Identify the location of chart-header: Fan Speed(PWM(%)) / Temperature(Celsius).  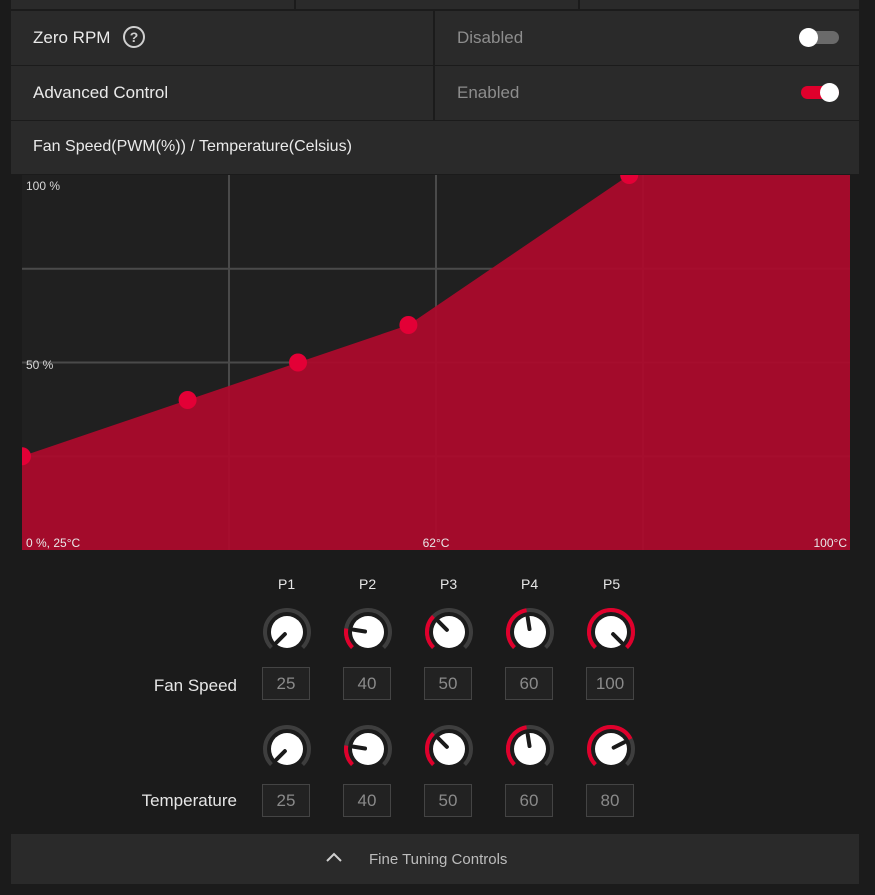
(435, 147).